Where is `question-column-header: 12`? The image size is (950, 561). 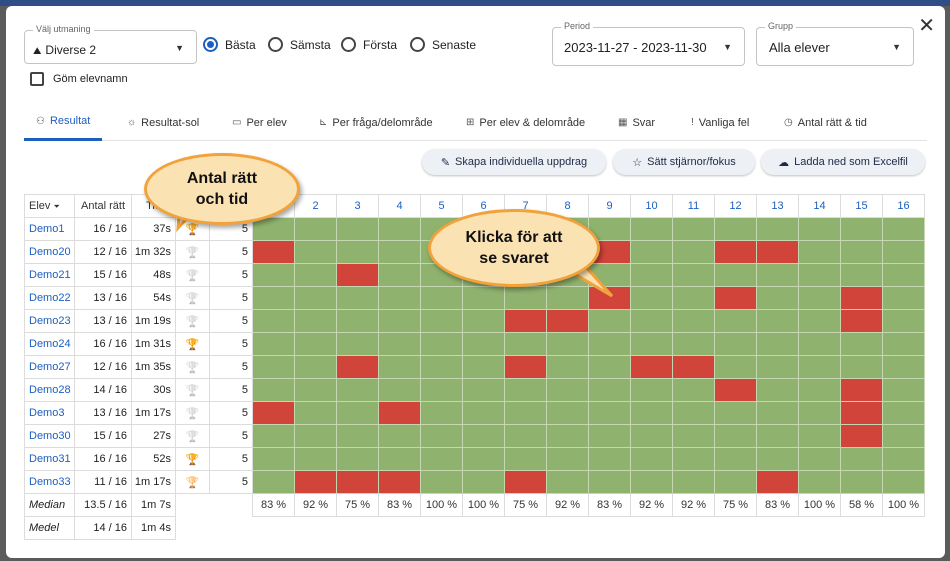 question-column-header: 12 is located at coordinates (735, 206).